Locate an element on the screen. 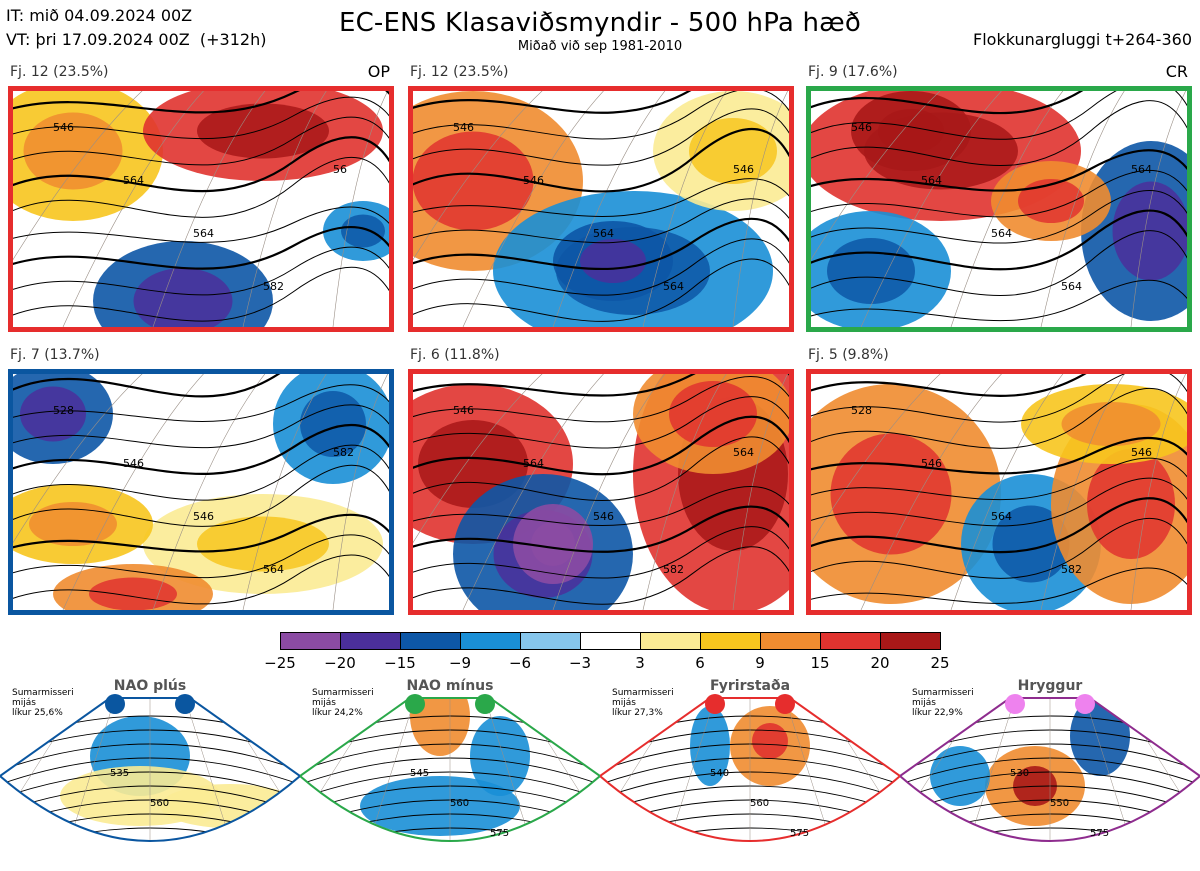 This screenshot has width=1200, height=871. cluster-panel-2: Fj. 12 (23.5%) 546 546 564 564 546 is located at coordinates (601, 198).